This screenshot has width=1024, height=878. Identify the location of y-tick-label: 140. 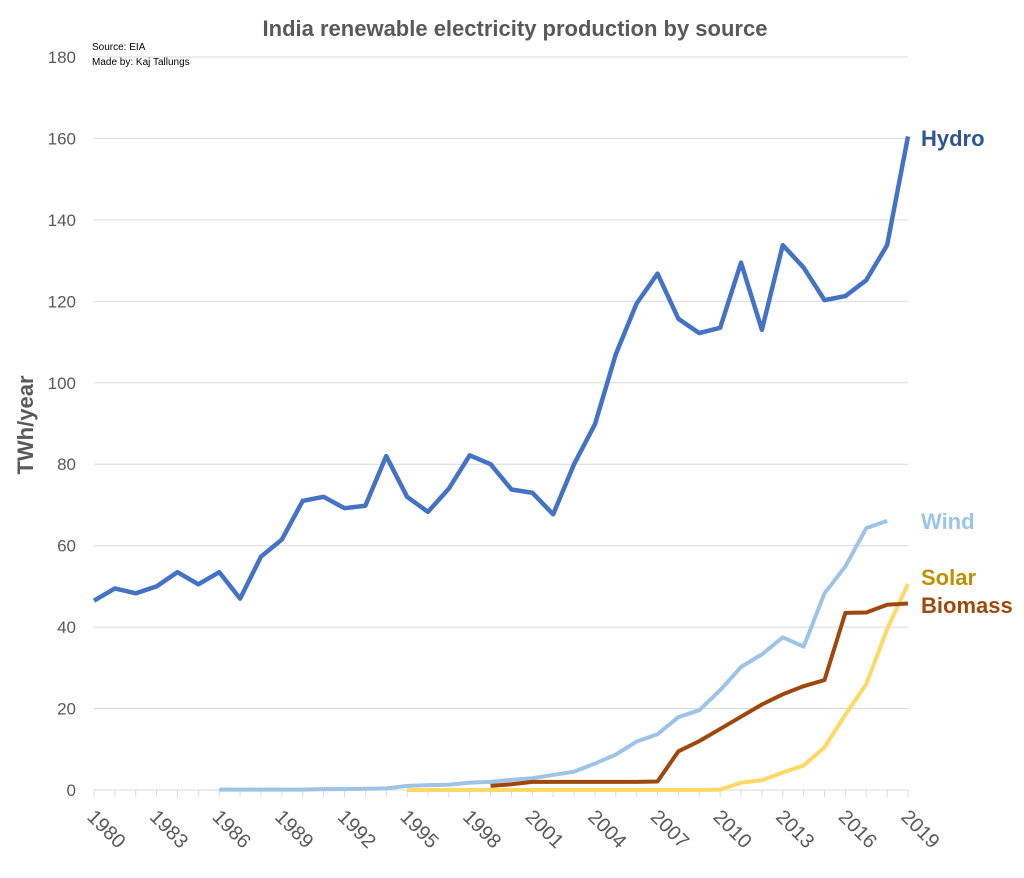
(62, 220).